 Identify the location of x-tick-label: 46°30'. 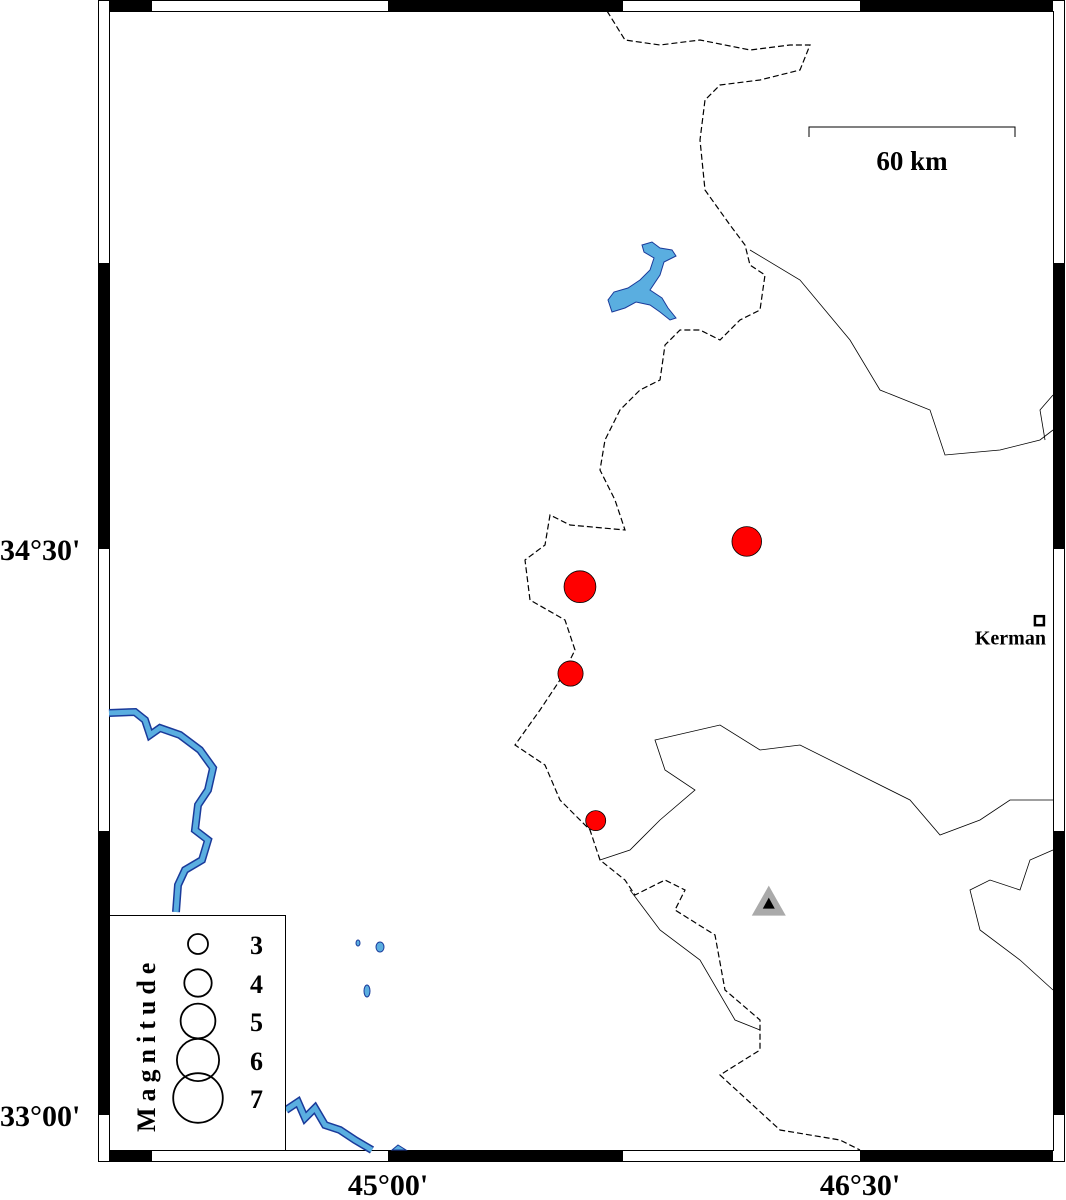
(860, 1184).